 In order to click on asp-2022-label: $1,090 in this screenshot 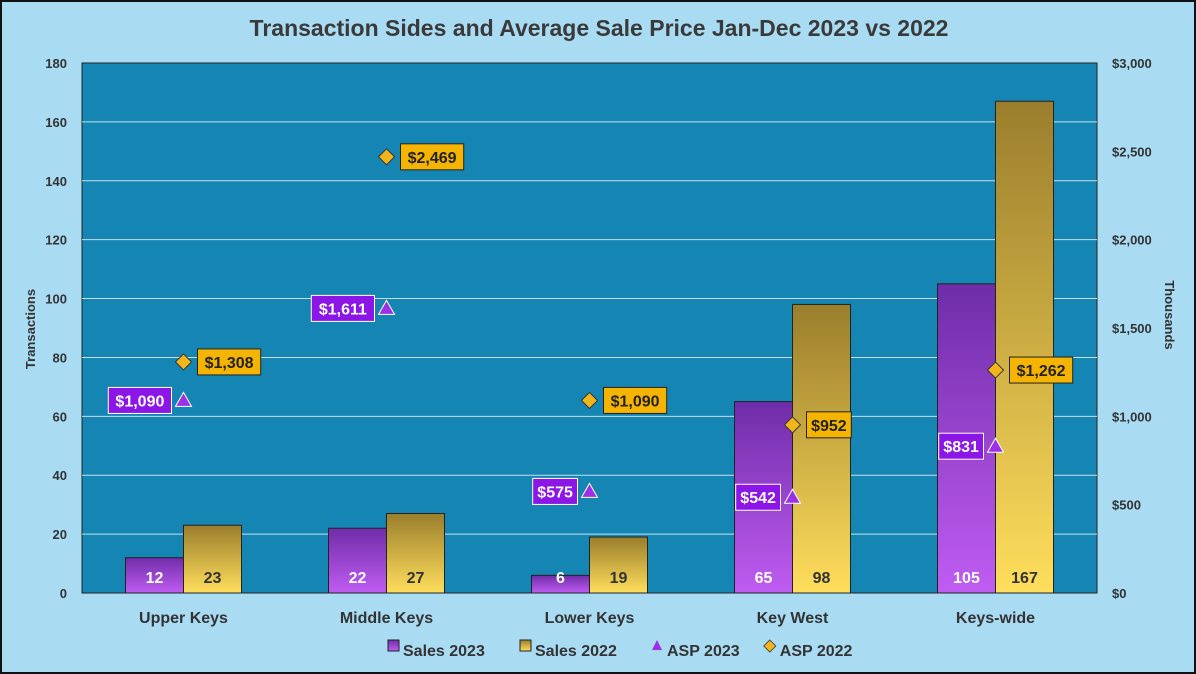, I will do `click(635, 401)`.